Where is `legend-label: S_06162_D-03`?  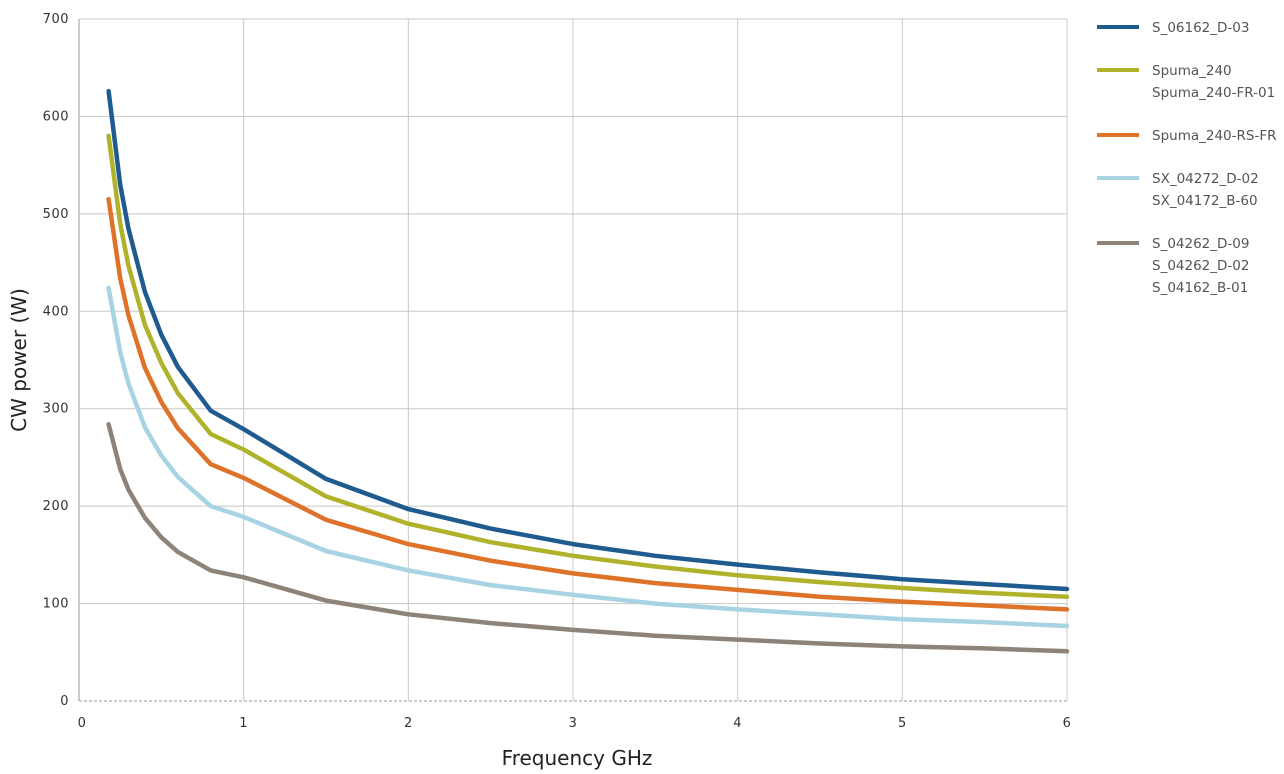 legend-label: S_06162_D-03 is located at coordinates (1200, 28).